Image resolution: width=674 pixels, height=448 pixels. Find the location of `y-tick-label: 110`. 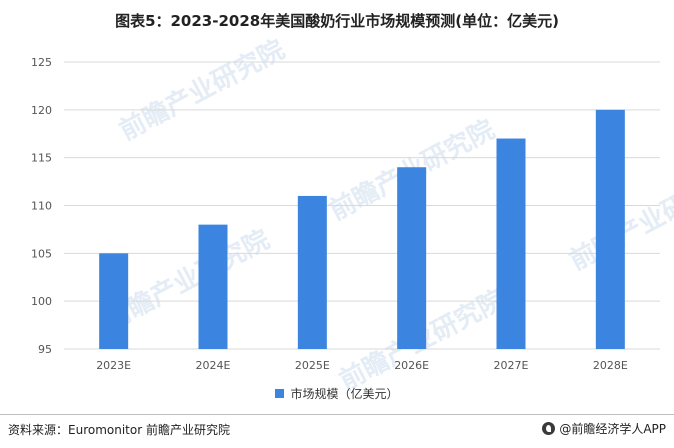

y-tick-label: 110 is located at coordinates (41, 206).